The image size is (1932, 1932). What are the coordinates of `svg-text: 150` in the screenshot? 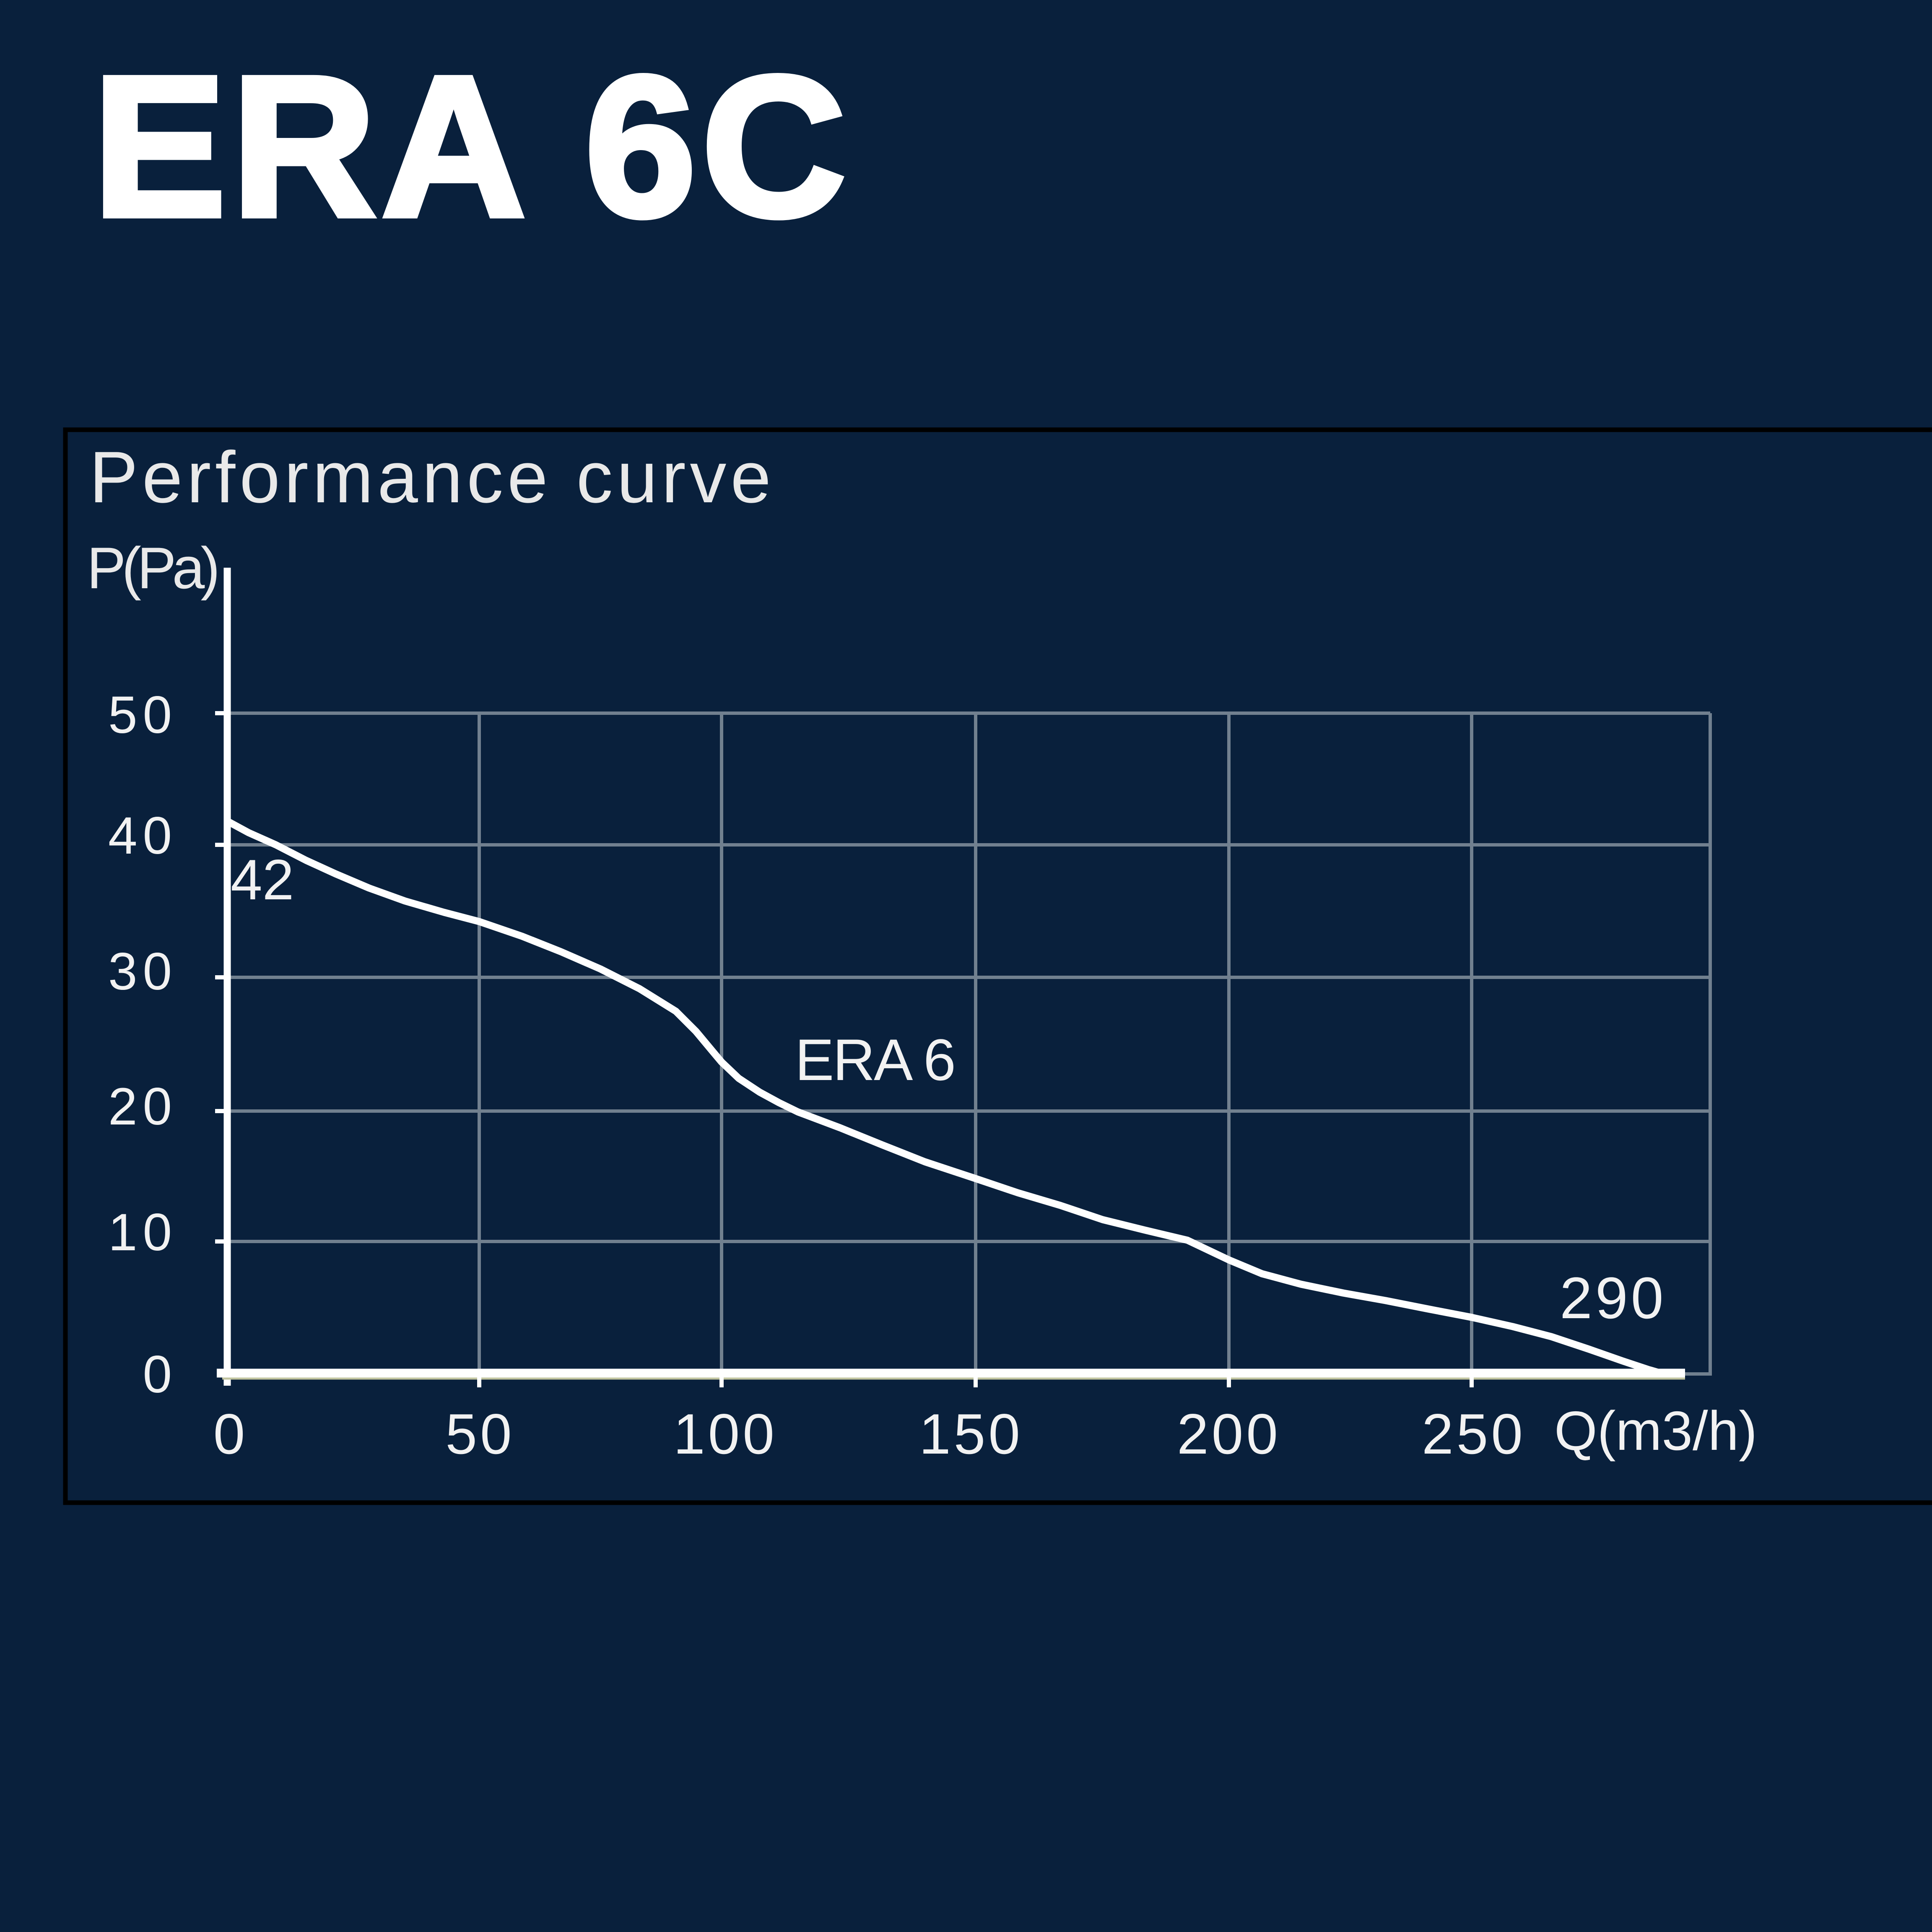 It's located at (971, 1434).